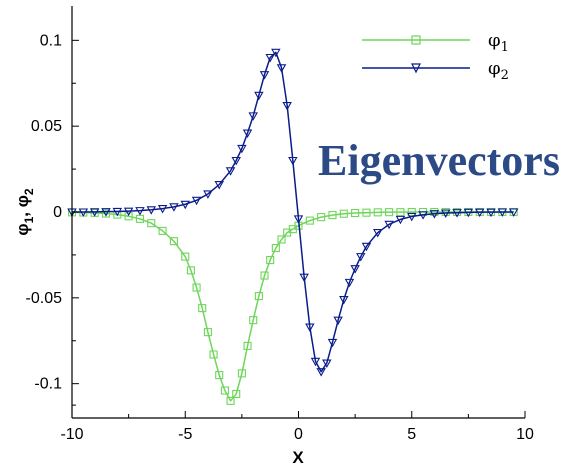 Image resolution: width=582 pixels, height=472 pixels. I want to click on legend-label-phi1: φ1, so click(498, 42).